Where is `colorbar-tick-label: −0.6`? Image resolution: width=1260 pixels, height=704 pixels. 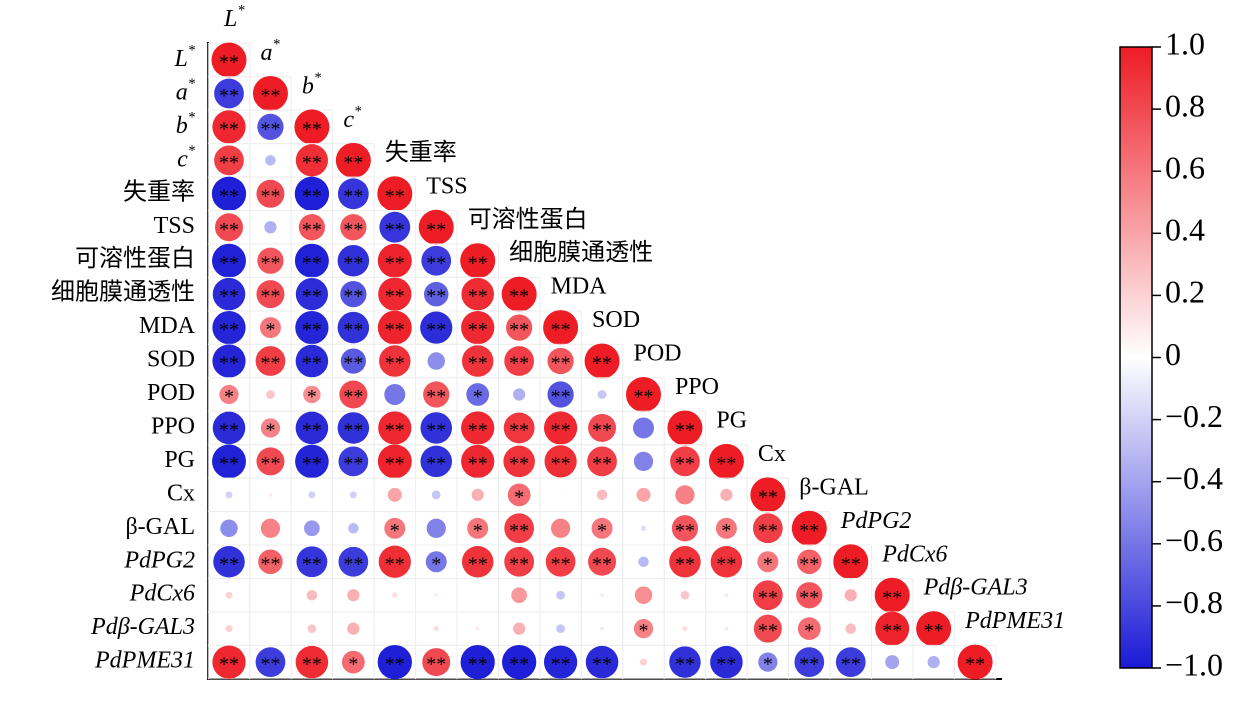
colorbar-tick-label: −0.6 is located at coordinates (1194, 540).